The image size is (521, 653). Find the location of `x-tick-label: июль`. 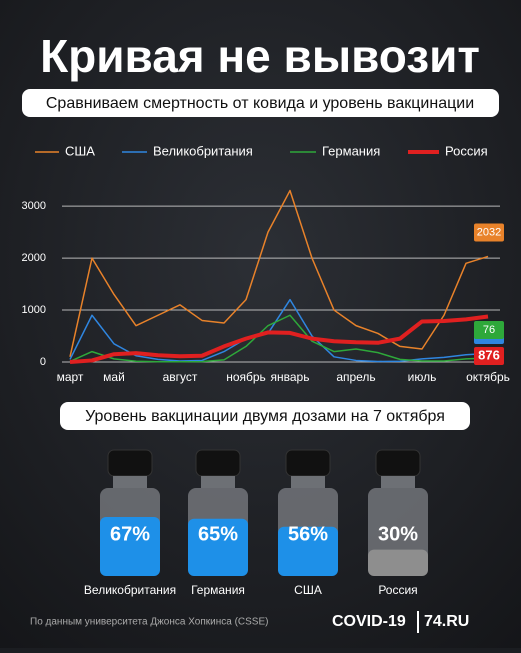

x-tick-label: июль is located at coordinates (422, 377).